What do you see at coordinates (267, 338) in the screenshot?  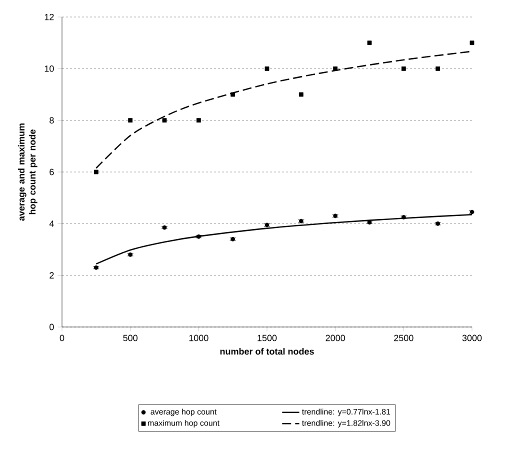 I see `x-tick-label: 1500` at bounding box center [267, 338].